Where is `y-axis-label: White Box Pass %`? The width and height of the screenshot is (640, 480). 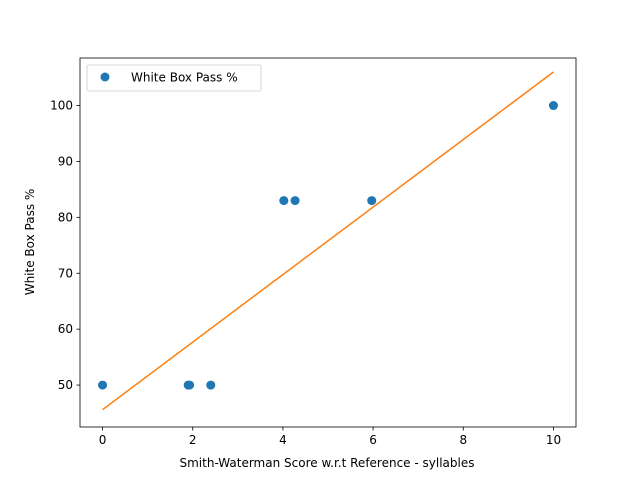
y-axis-label: White Box Pass % is located at coordinates (30, 242).